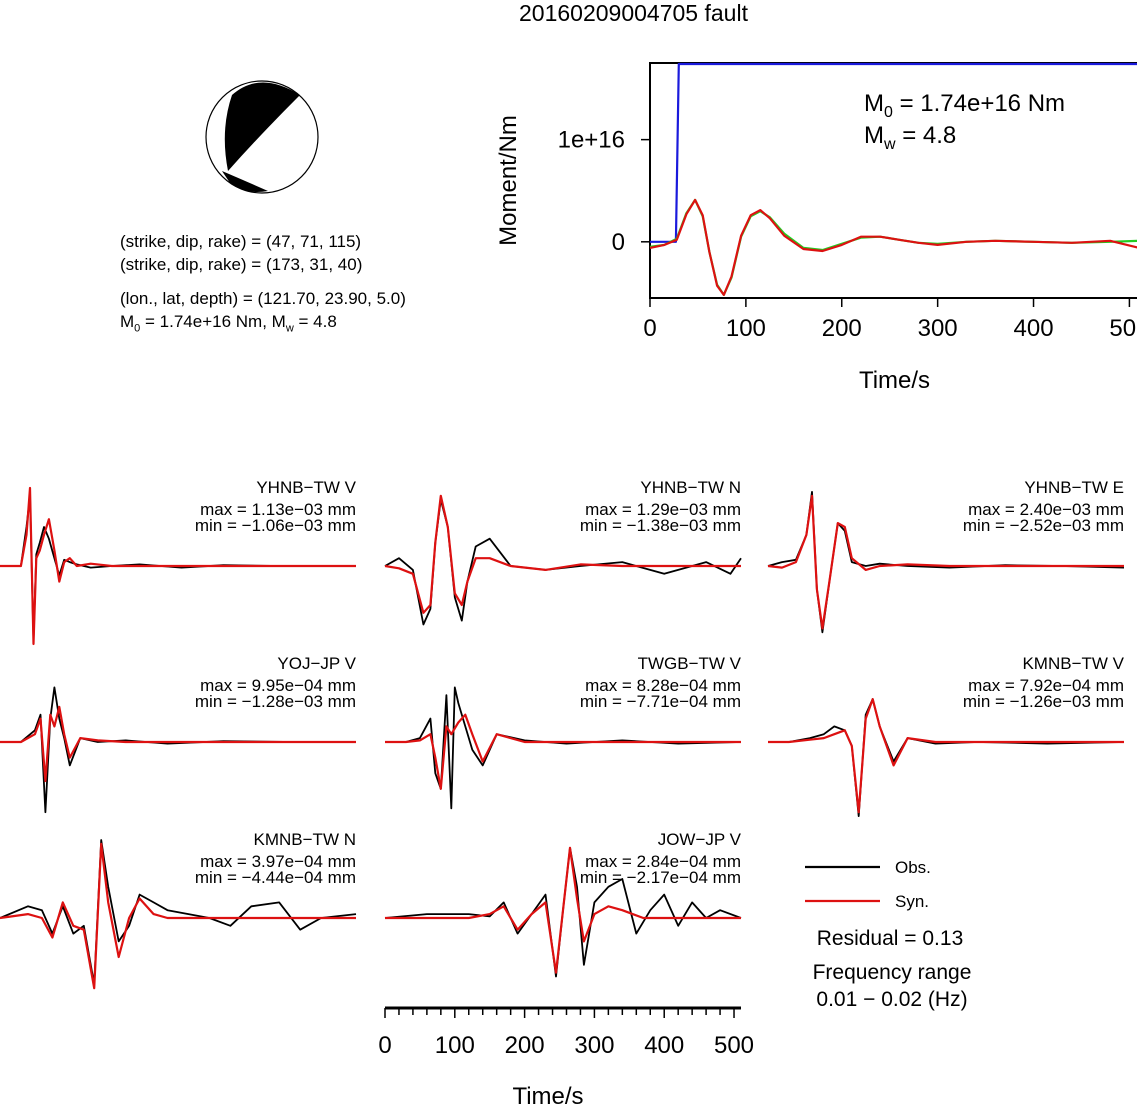 Image resolution: width=1137 pixels, height=1104 pixels. Describe the element at coordinates (278, 685) in the screenshot. I see `trace-max: max = 9.95e−04 mm` at that location.